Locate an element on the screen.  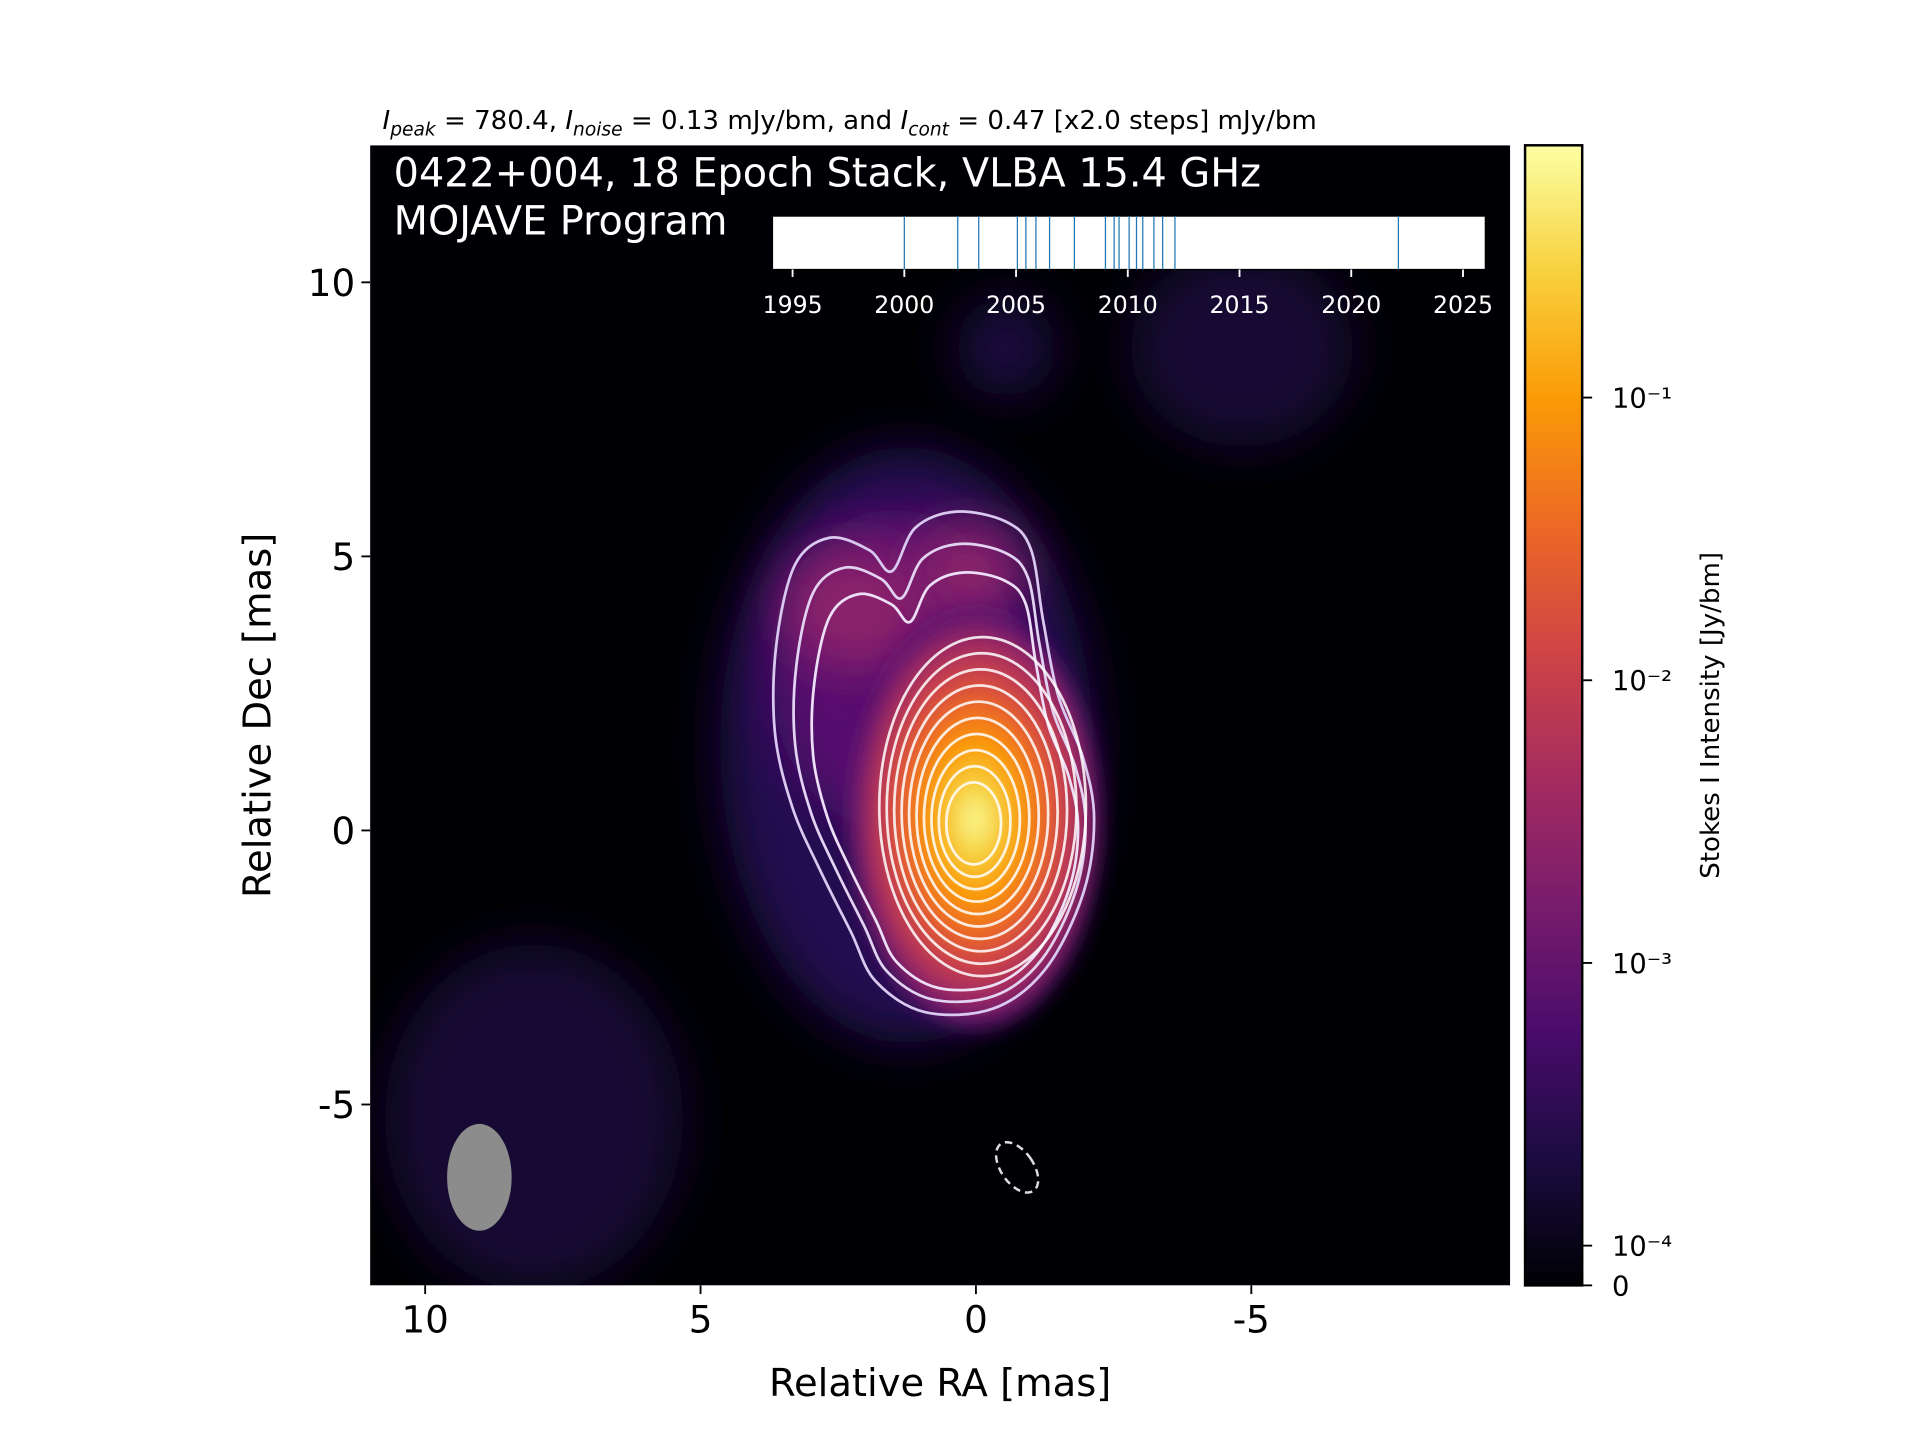
x-tick-label: -5 is located at coordinates (1251, 1320).